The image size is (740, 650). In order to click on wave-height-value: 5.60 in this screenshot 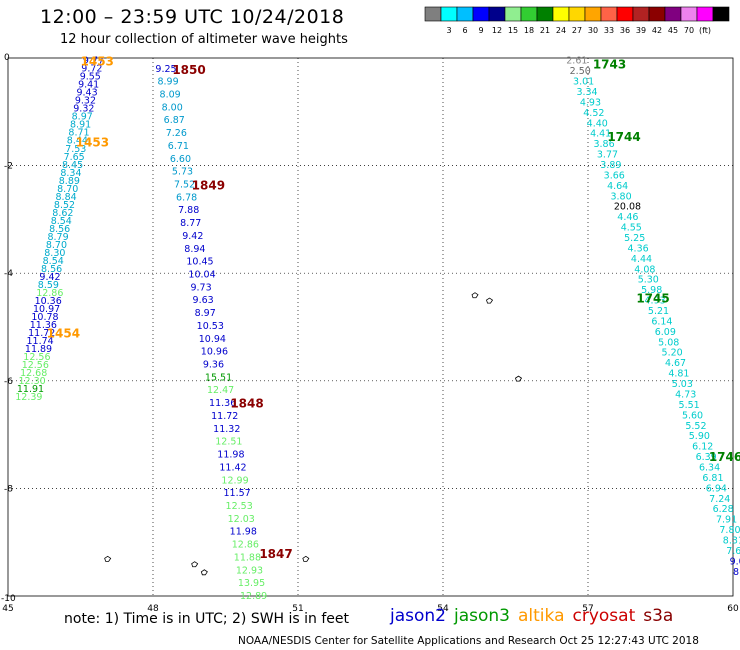, I will do `click(692, 415)`.